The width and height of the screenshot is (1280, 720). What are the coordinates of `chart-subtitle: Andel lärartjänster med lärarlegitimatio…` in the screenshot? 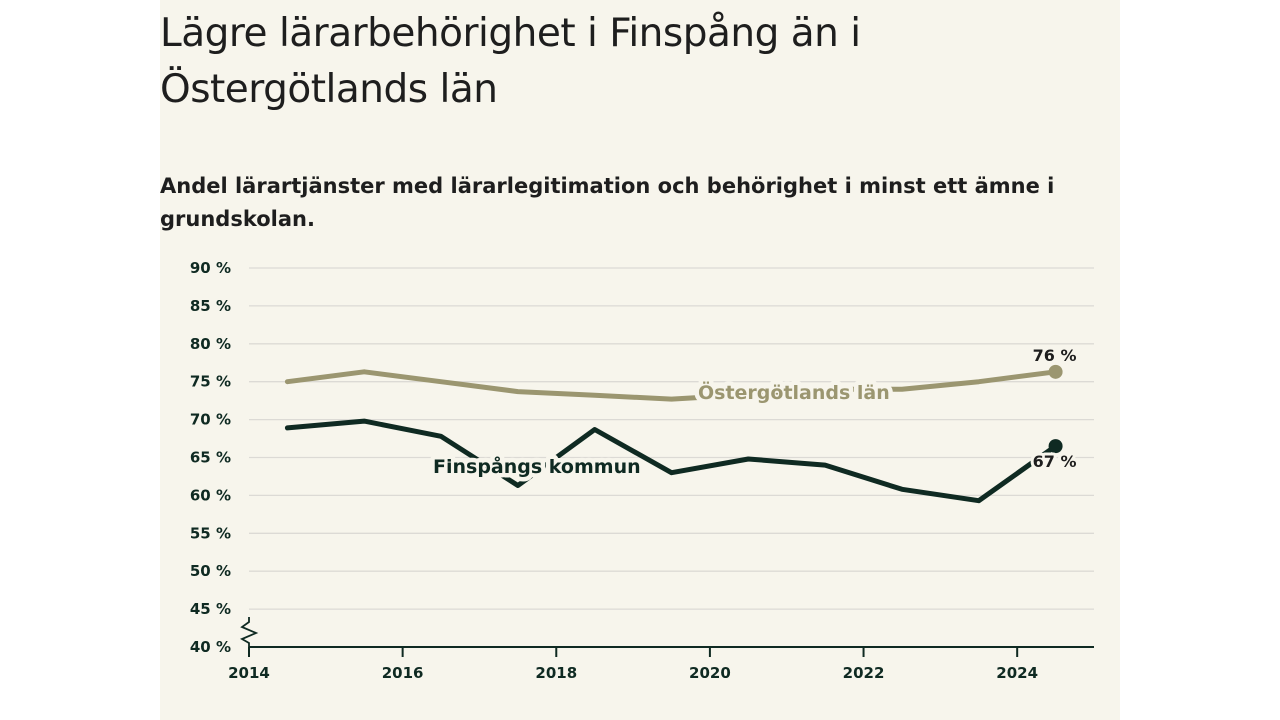 It's located at (607, 202).